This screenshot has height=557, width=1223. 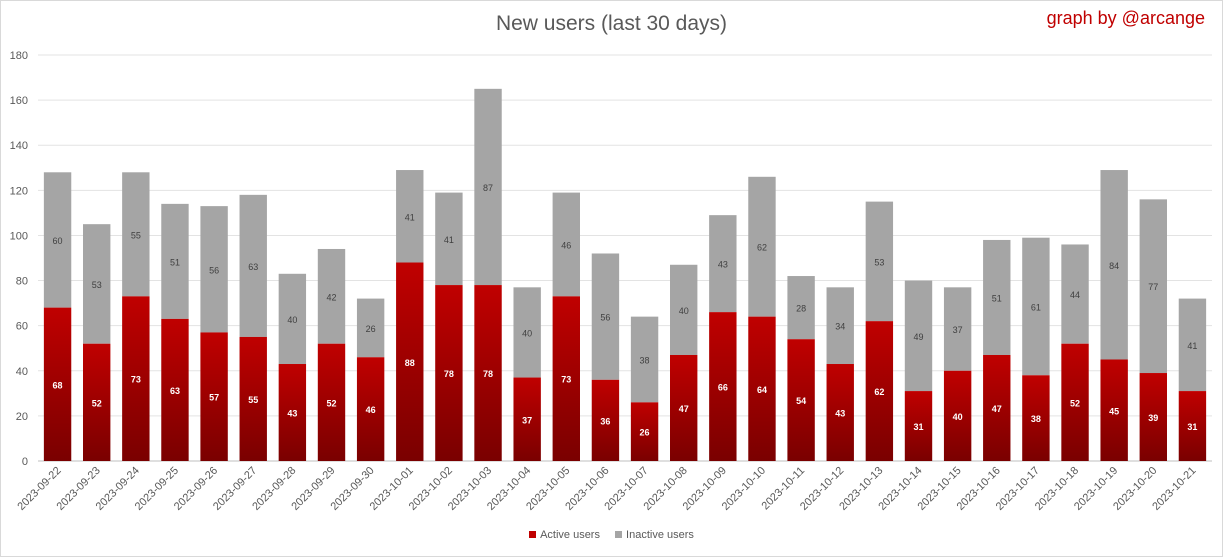 I want to click on data-label-active: 66, so click(x=723, y=388).